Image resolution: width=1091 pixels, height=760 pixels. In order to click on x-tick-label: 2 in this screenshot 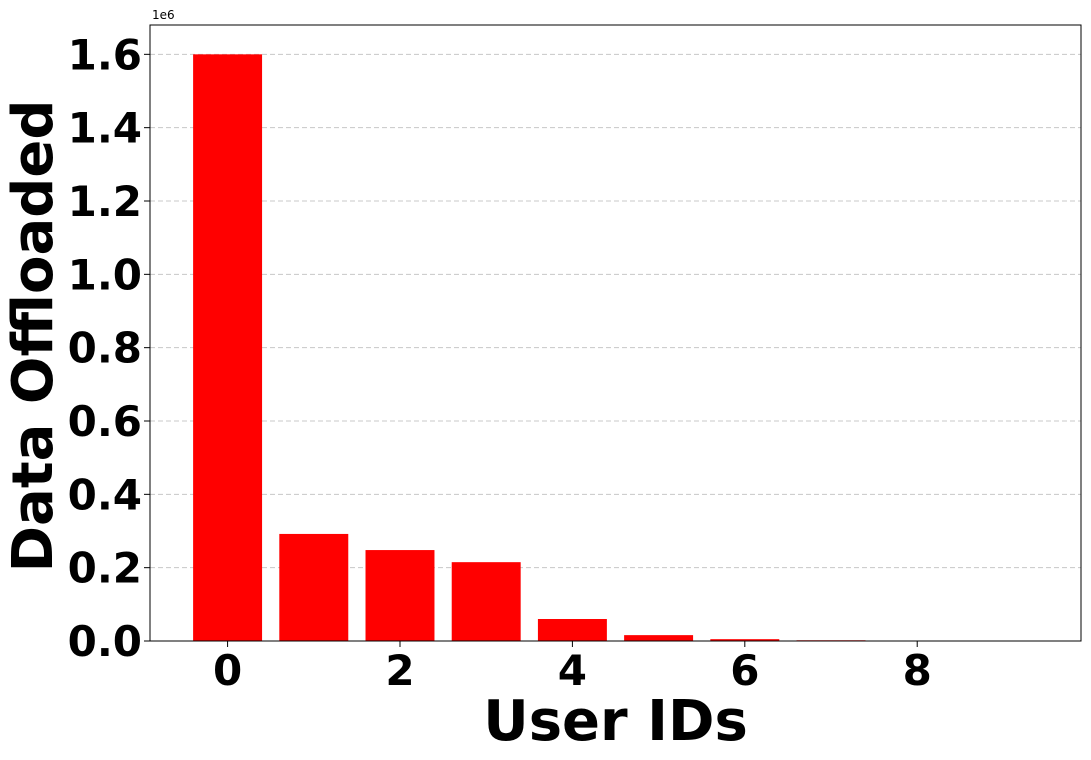, I will do `click(399, 670)`.